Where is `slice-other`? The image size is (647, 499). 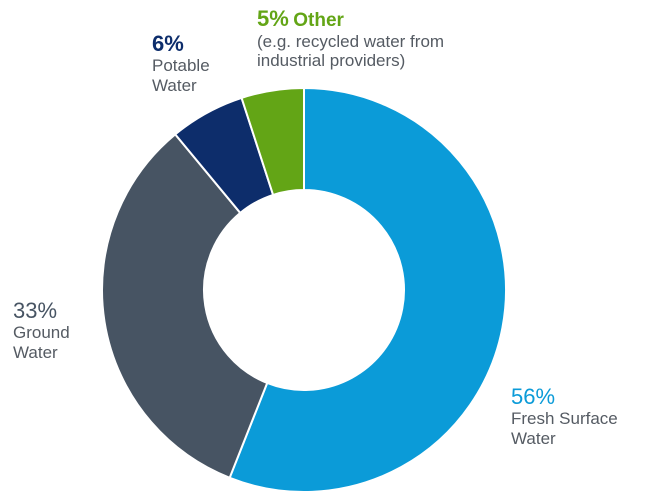
slice-other is located at coordinates (272, 141).